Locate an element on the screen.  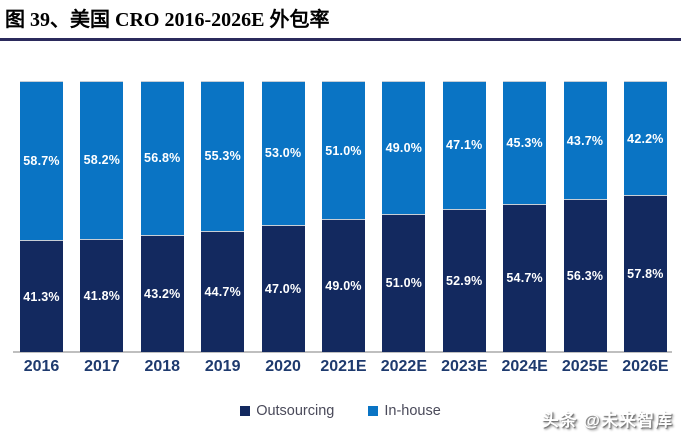
segment-value-label: 47.0% is located at coordinates (283, 288).